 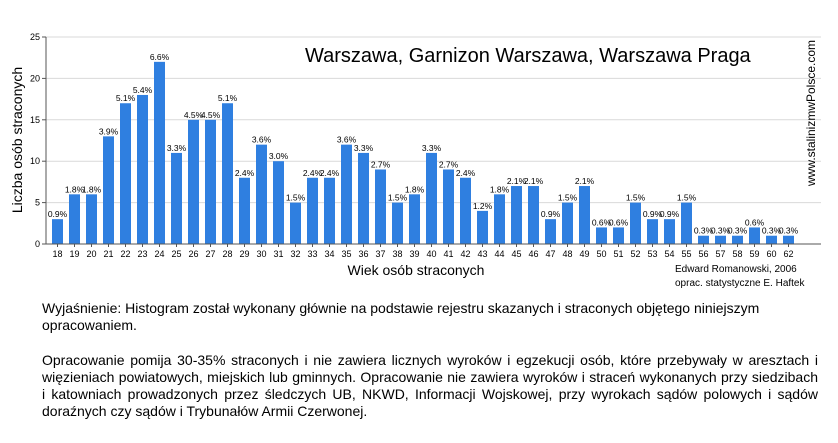 What do you see at coordinates (210, 254) in the screenshot?
I see `x-tick-label: 27` at bounding box center [210, 254].